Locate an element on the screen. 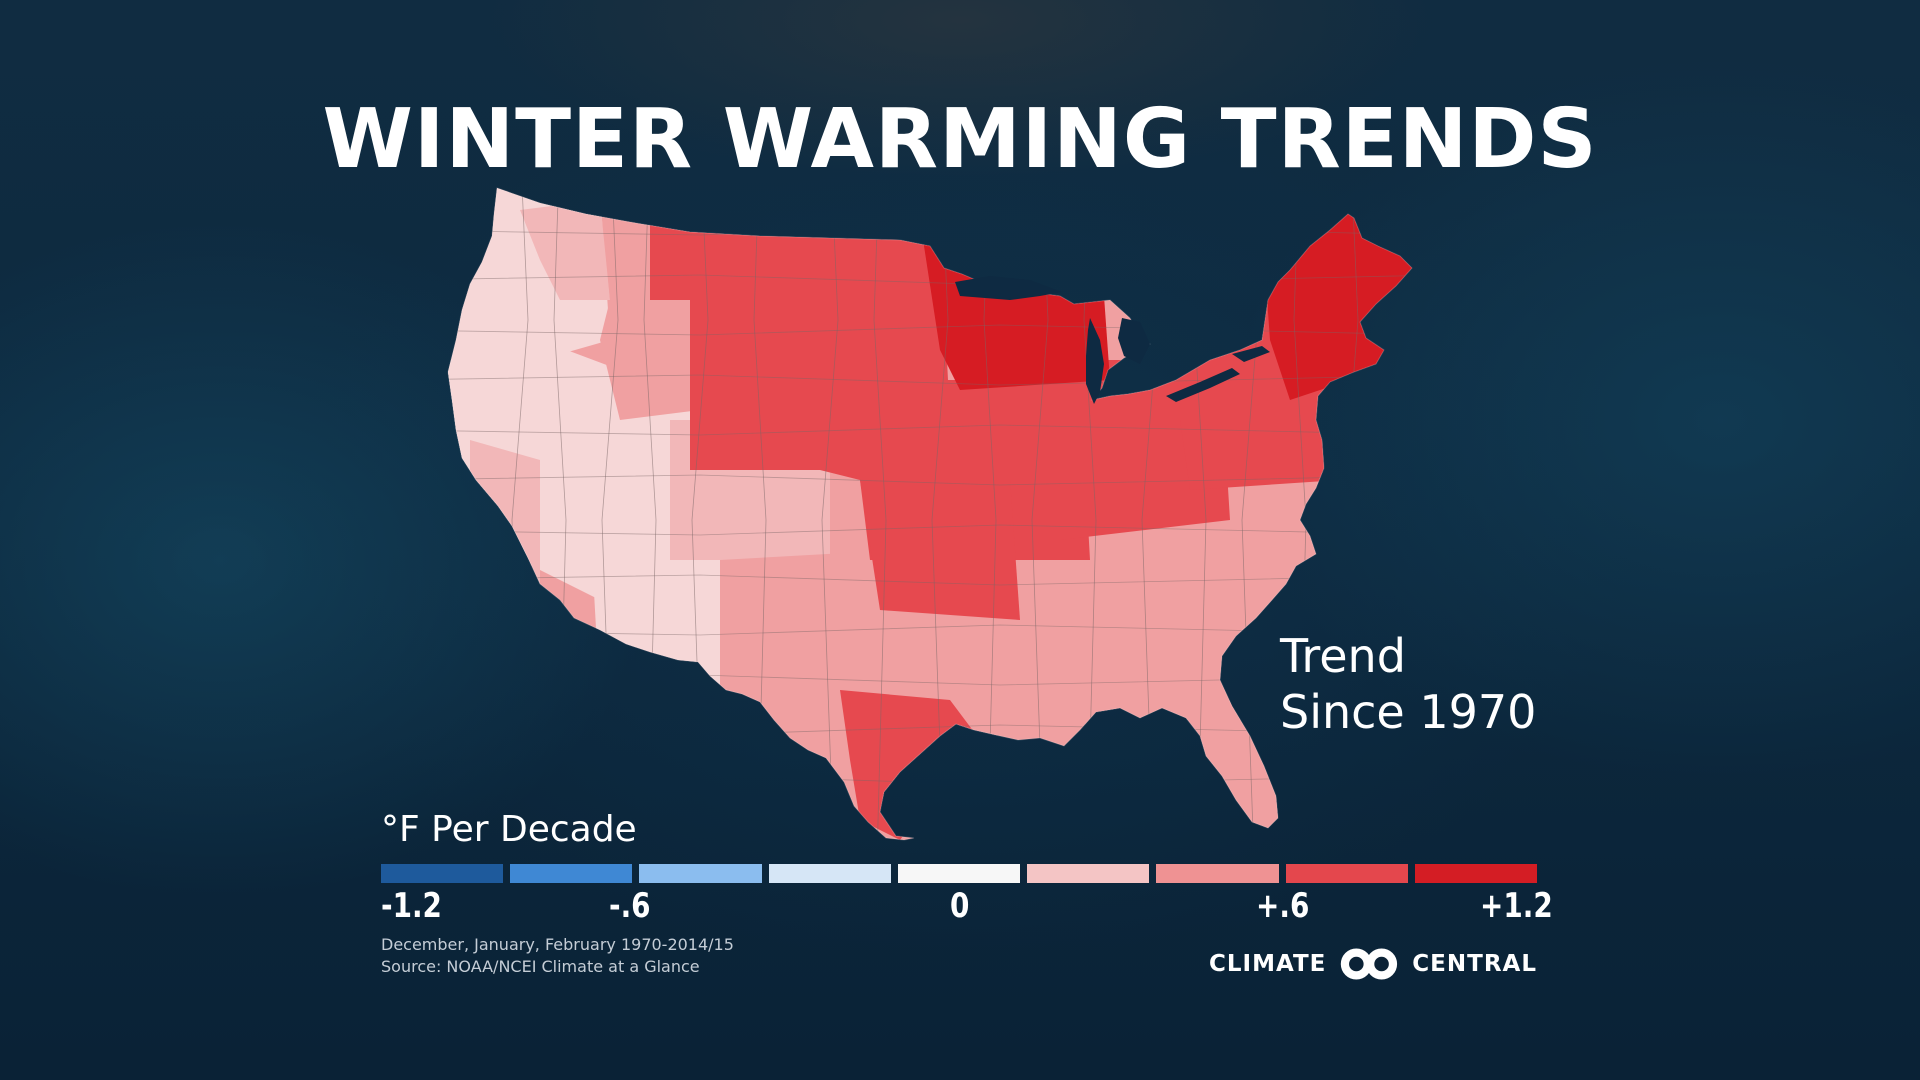 This screenshot has width=1920, height=1080. trend-since-label: Trend Since 1970 is located at coordinates (1430, 684).